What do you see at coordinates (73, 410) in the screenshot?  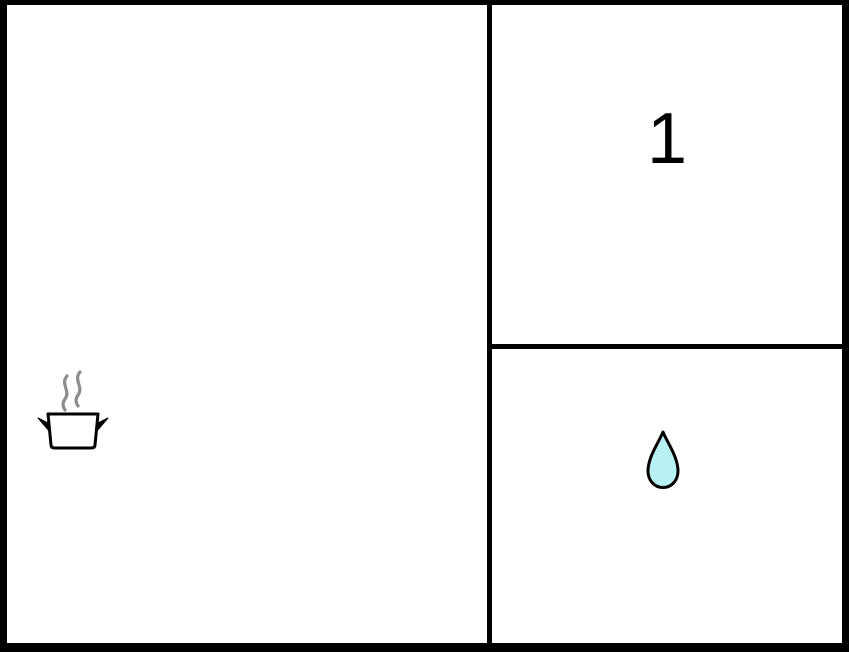 I see `boiling-pot-icon` at bounding box center [73, 410].